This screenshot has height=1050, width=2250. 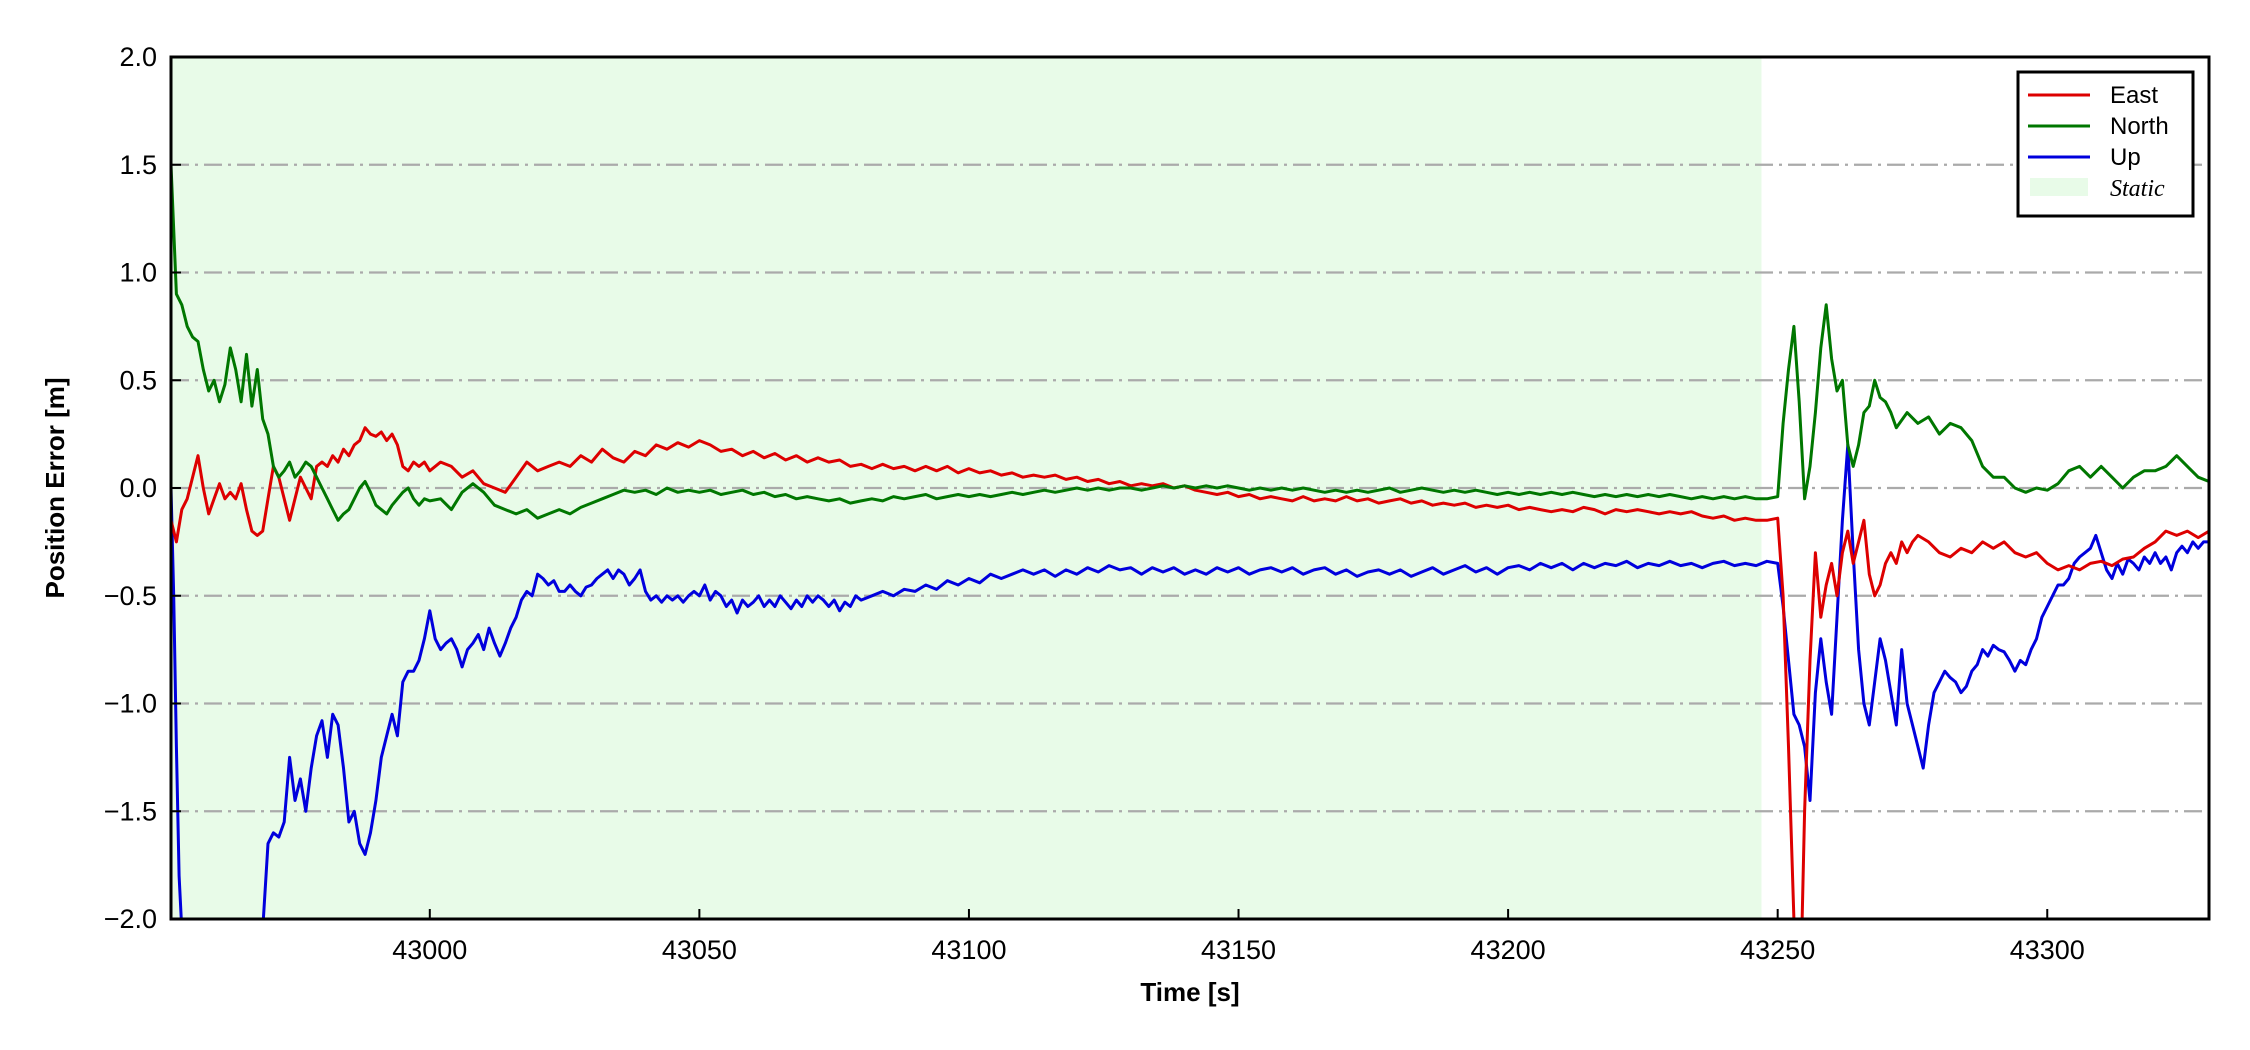 I want to click on x-tick-label: 43300, so click(x=2047, y=950).